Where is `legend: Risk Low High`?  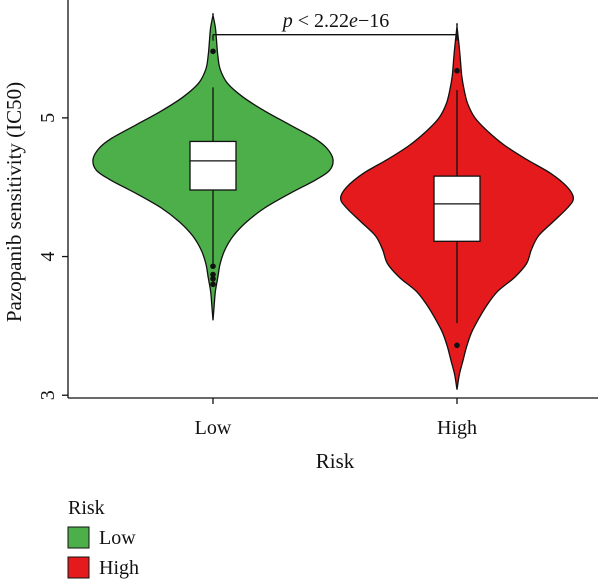
legend: Risk Low High is located at coordinates (103, 538).